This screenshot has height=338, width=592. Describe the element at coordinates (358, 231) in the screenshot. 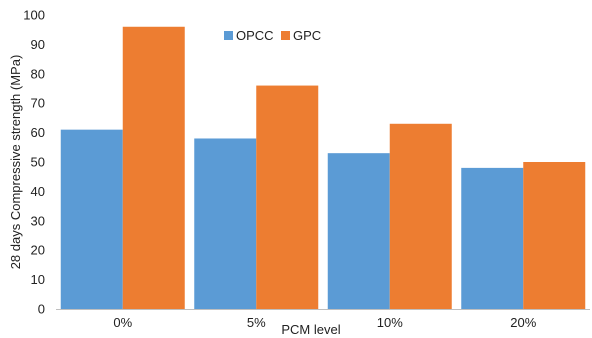

I see `bar-opcc-10pct` at that location.